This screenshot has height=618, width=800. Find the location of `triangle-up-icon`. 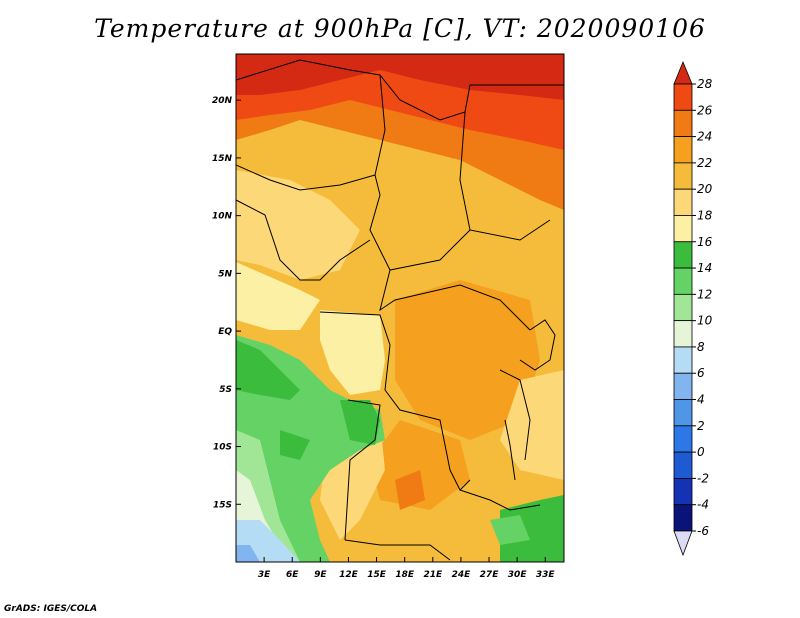

triangle-up-icon is located at coordinates (683, 72).